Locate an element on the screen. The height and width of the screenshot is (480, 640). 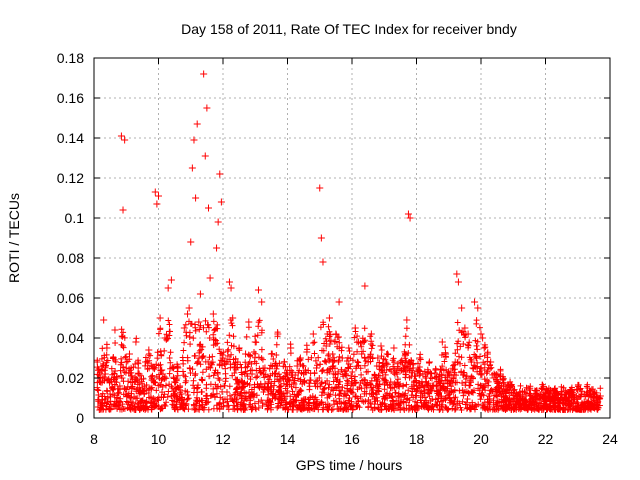
y-axis-label: ROTI / TECUs is located at coordinates (14, 238).